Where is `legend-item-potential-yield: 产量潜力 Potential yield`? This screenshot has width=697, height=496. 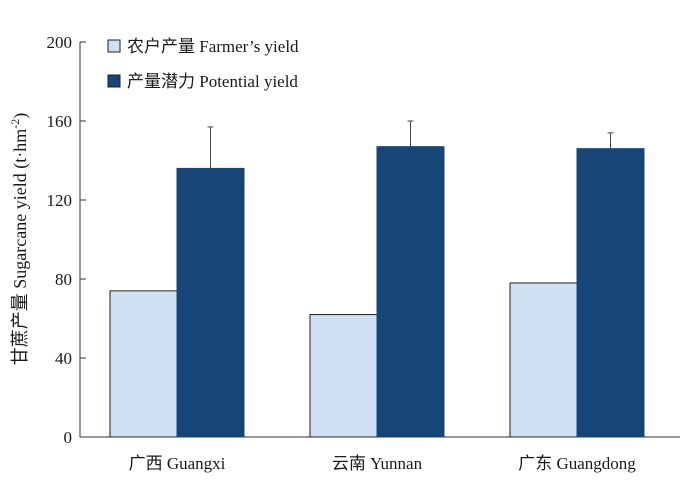 legend-item-potential-yield: 产量潜力 Potential yield is located at coordinates (202, 81).